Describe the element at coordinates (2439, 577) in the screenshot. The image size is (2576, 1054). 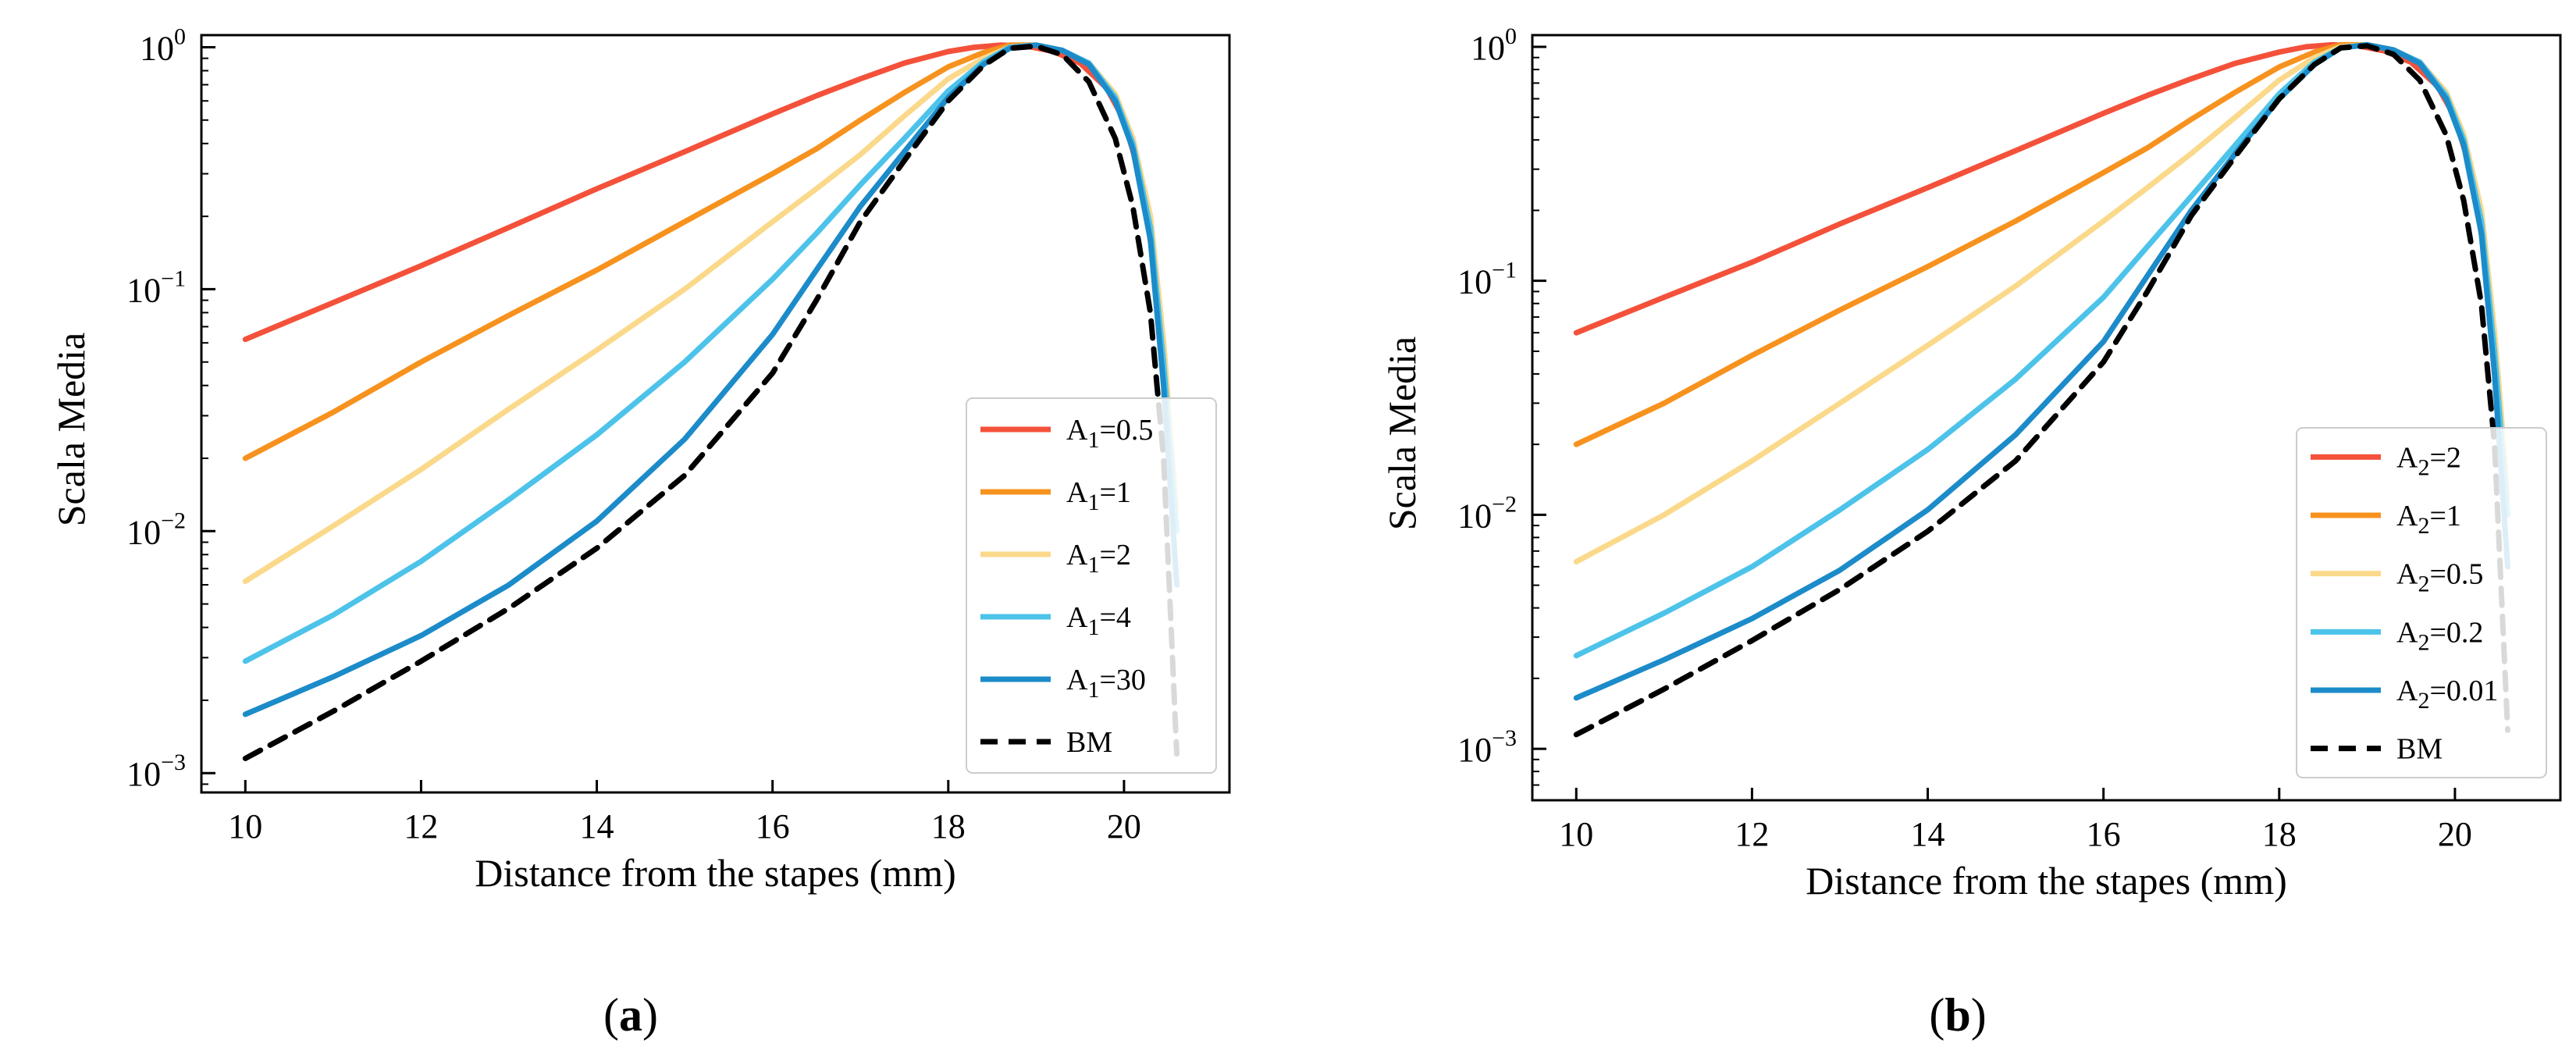
I see `legend-label-2: A2=0.5` at that location.